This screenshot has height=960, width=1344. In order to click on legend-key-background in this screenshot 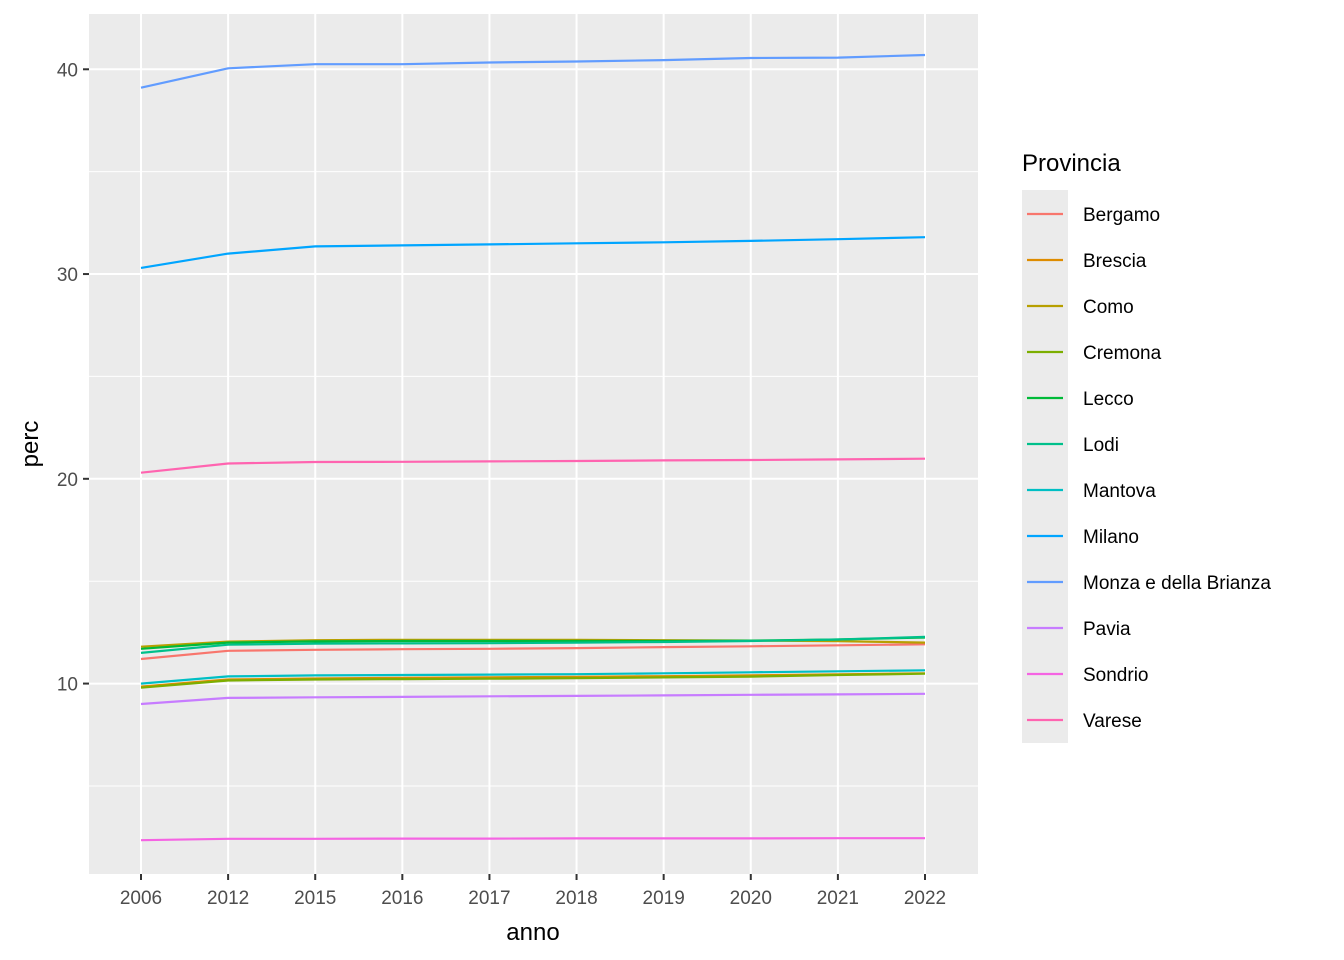, I will do `click(1045, 466)`.